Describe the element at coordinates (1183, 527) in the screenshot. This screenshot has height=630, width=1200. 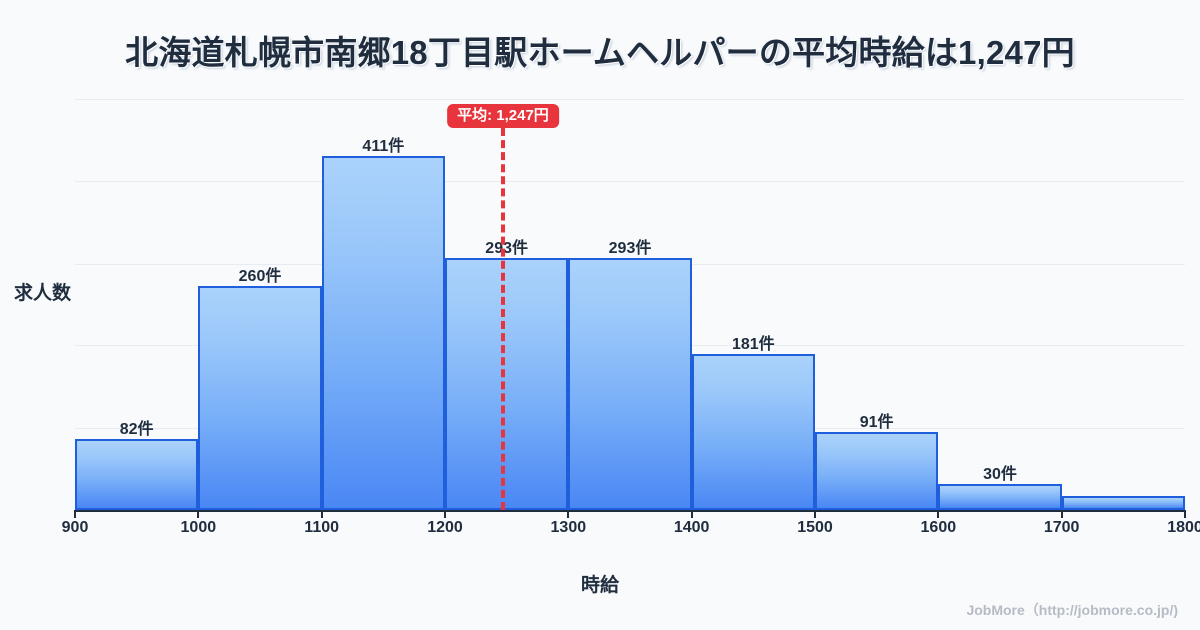
I see `x-axis-tick-label: 1800` at that location.